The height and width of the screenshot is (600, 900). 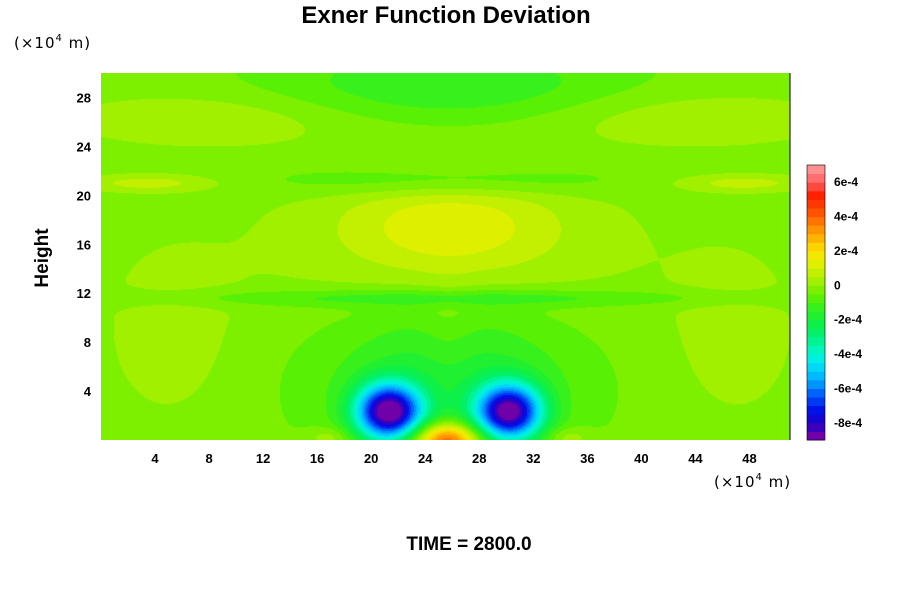 I want to click on colorbar-frame, so click(x=816, y=302).